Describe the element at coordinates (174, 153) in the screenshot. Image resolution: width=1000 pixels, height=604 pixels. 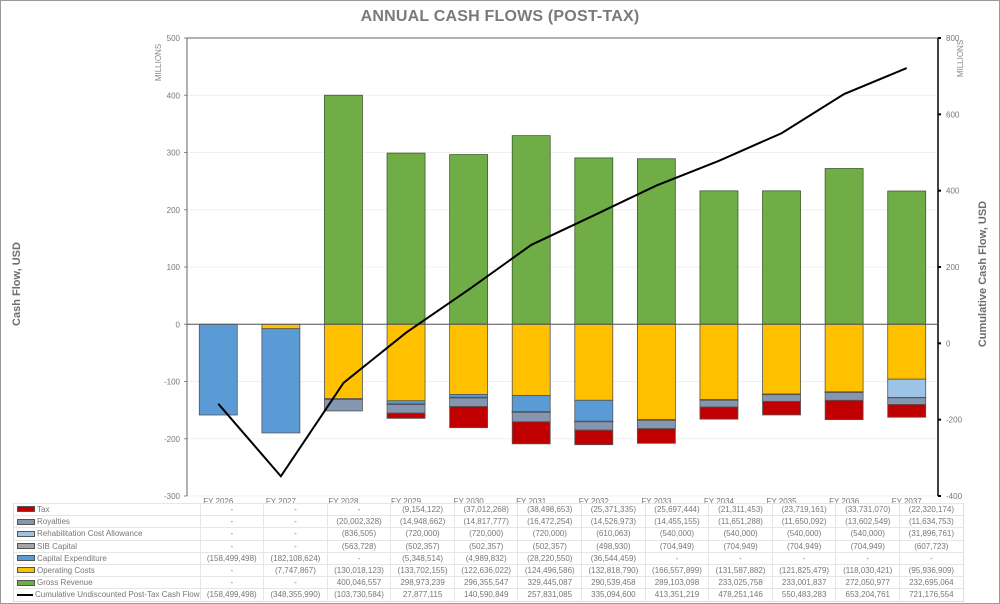
I see `y-tick-left: 300` at that location.